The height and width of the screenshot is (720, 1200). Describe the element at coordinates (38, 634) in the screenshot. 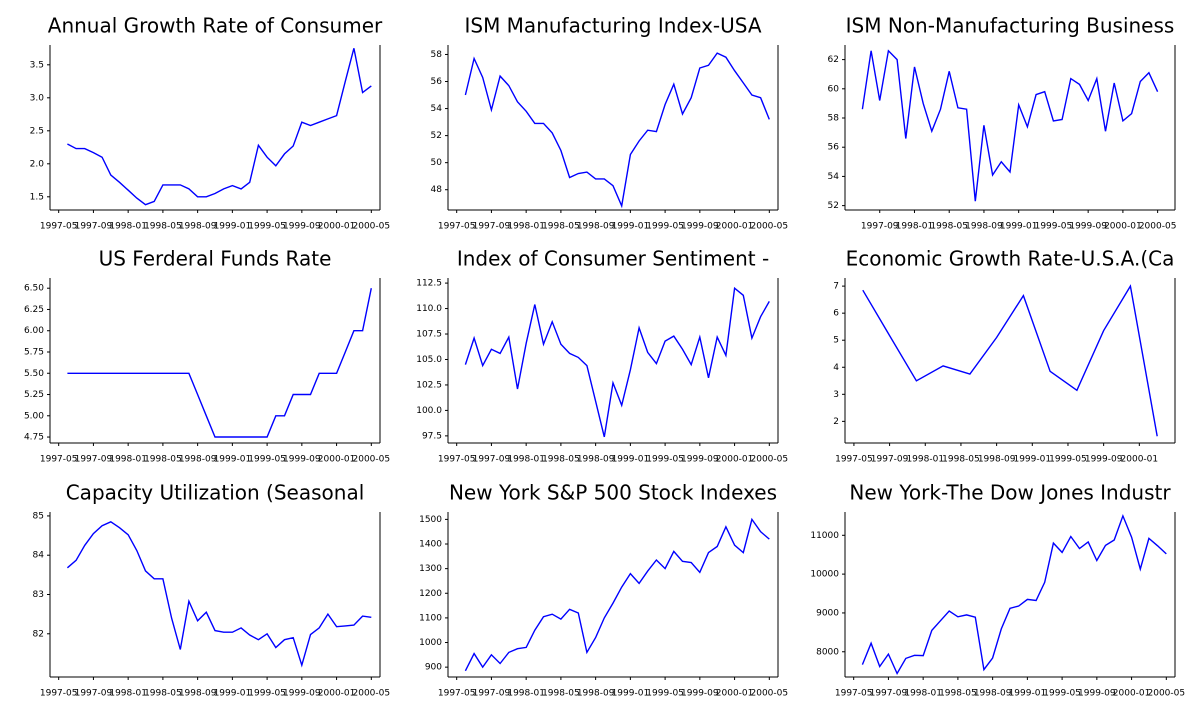

I see `y-tick-label: 82` at that location.